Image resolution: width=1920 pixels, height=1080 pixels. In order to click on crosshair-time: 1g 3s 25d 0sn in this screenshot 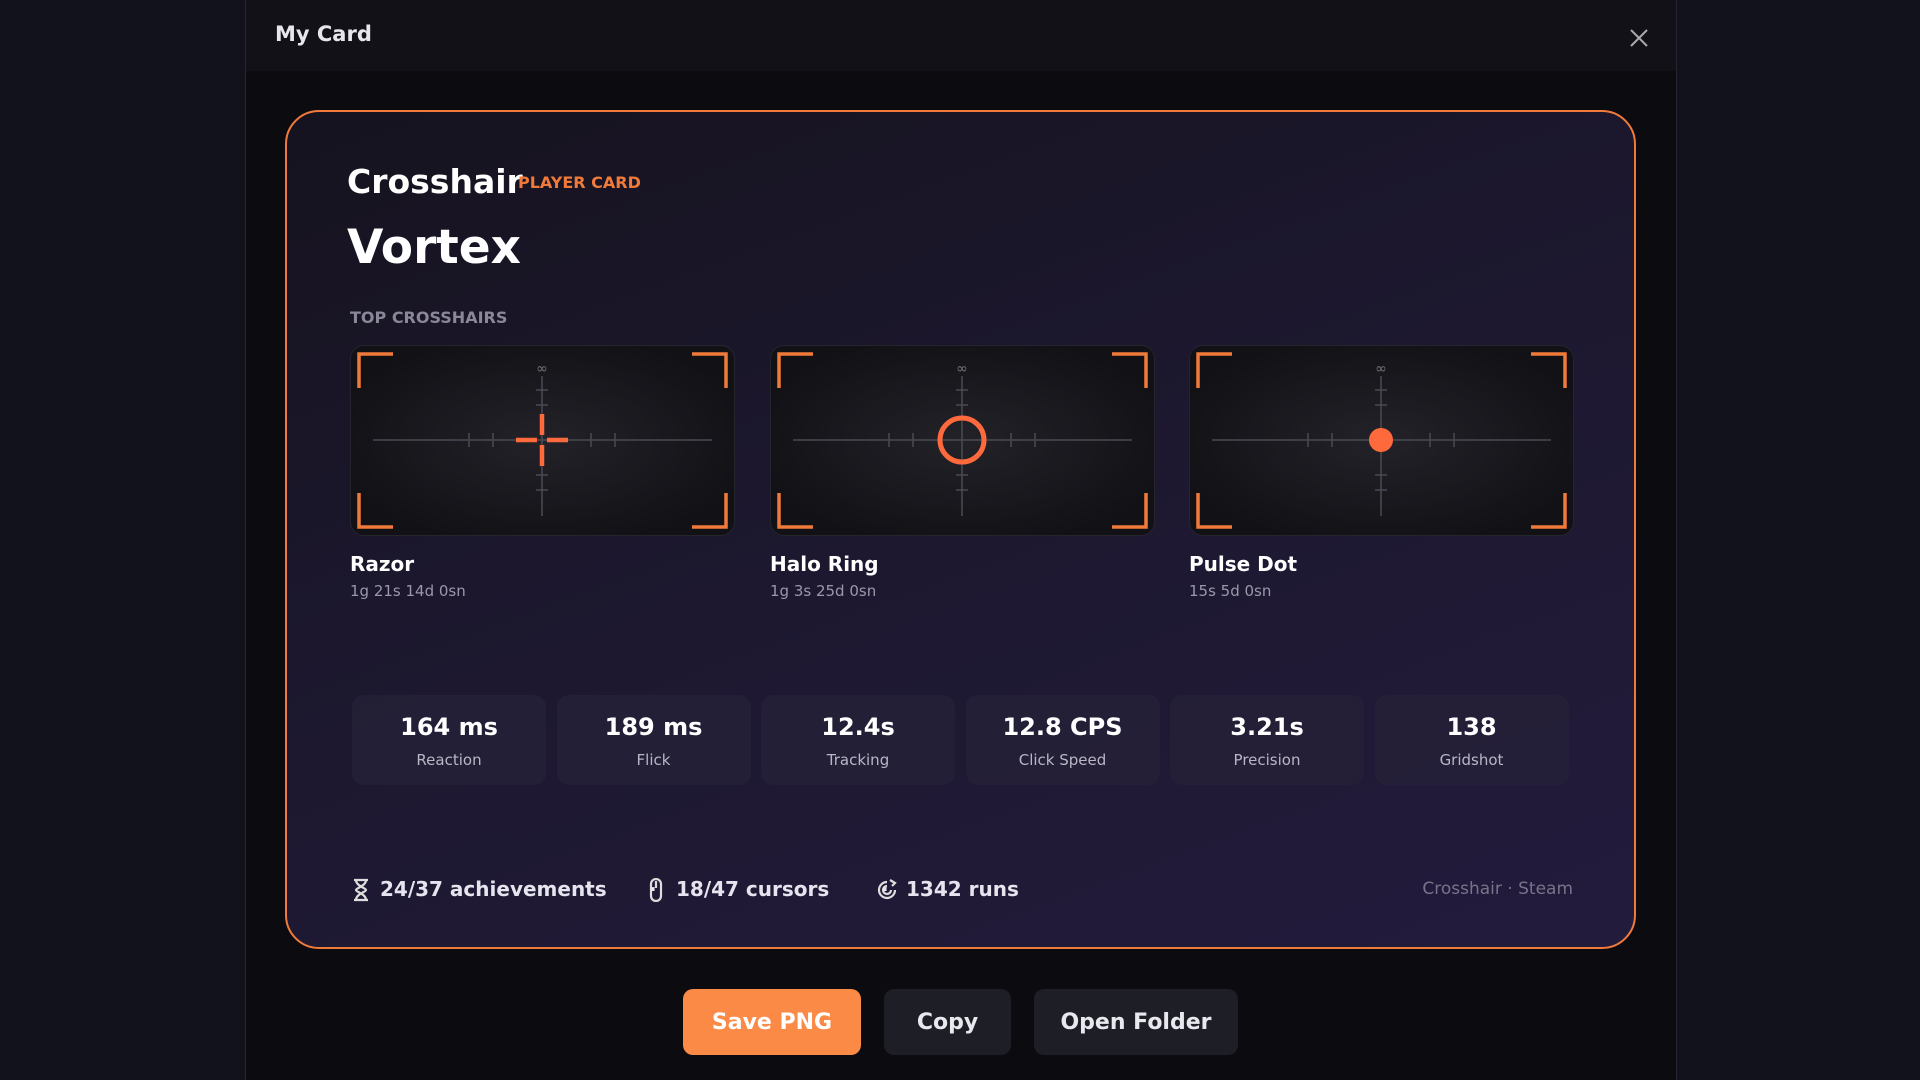, I will do `click(823, 591)`.